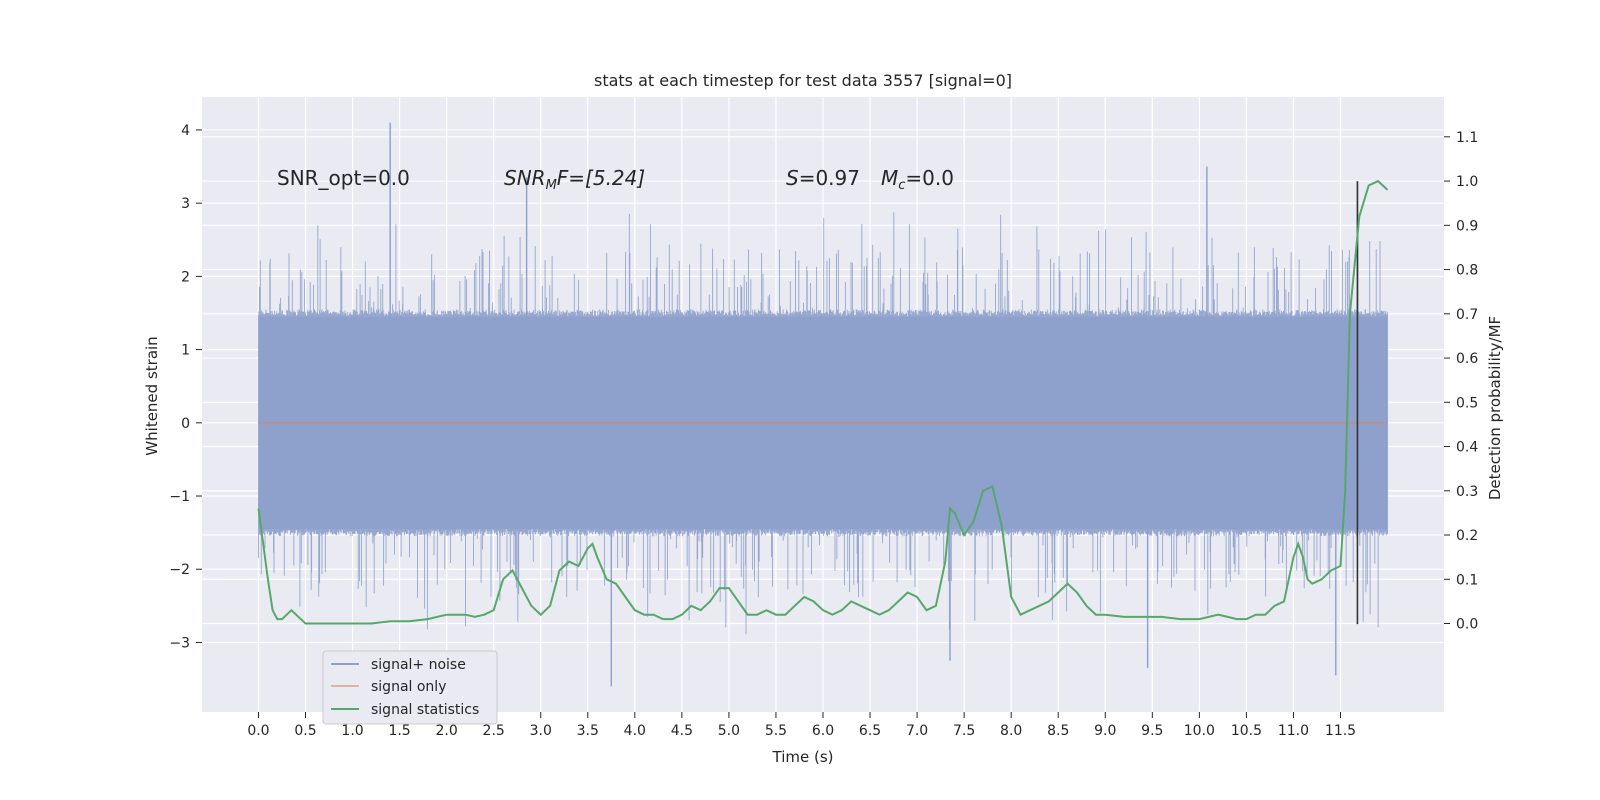  Describe the element at coordinates (729, 731) in the screenshot. I see `x-tick-label: 5.0` at that location.